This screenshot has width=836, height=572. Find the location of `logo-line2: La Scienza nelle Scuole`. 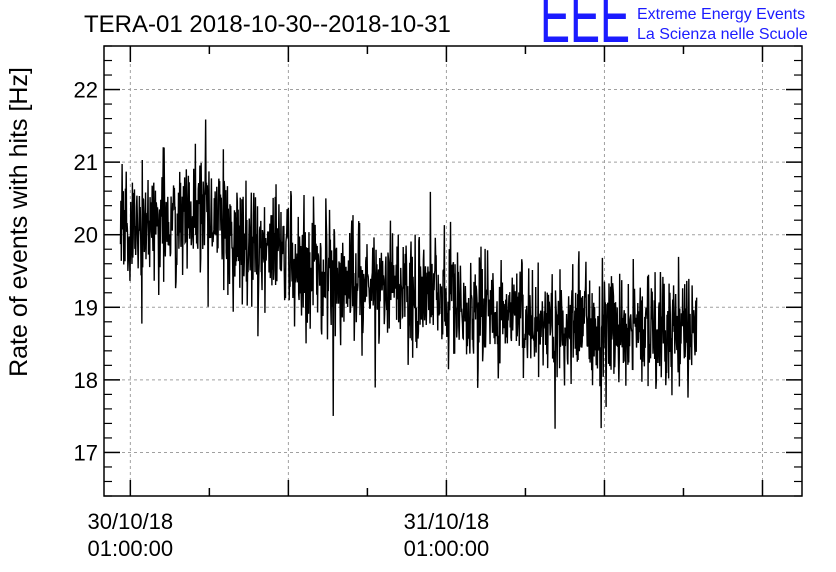

logo-line2: La Scienza nelle Scuole is located at coordinates (722, 34).